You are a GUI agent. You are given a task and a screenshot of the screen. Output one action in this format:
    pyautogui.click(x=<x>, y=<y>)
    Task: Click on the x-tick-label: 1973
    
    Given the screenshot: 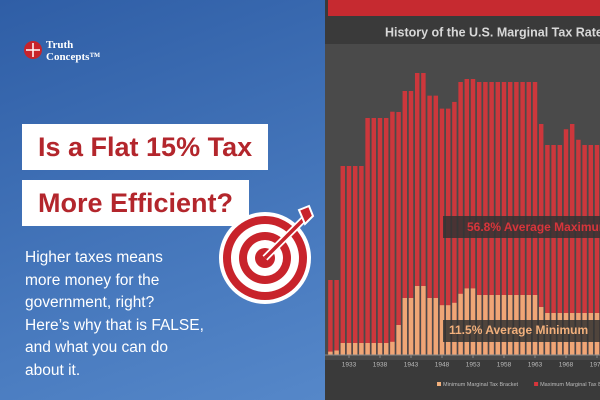 What is the action you would take?
    pyautogui.click(x=595, y=365)
    